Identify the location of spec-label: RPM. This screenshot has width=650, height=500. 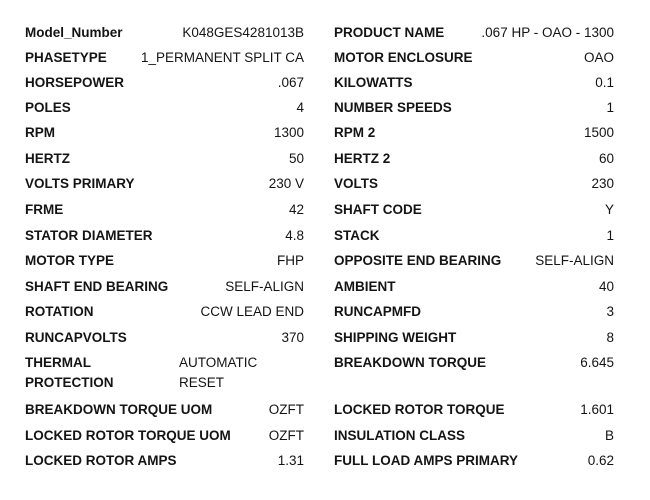
(40, 132).